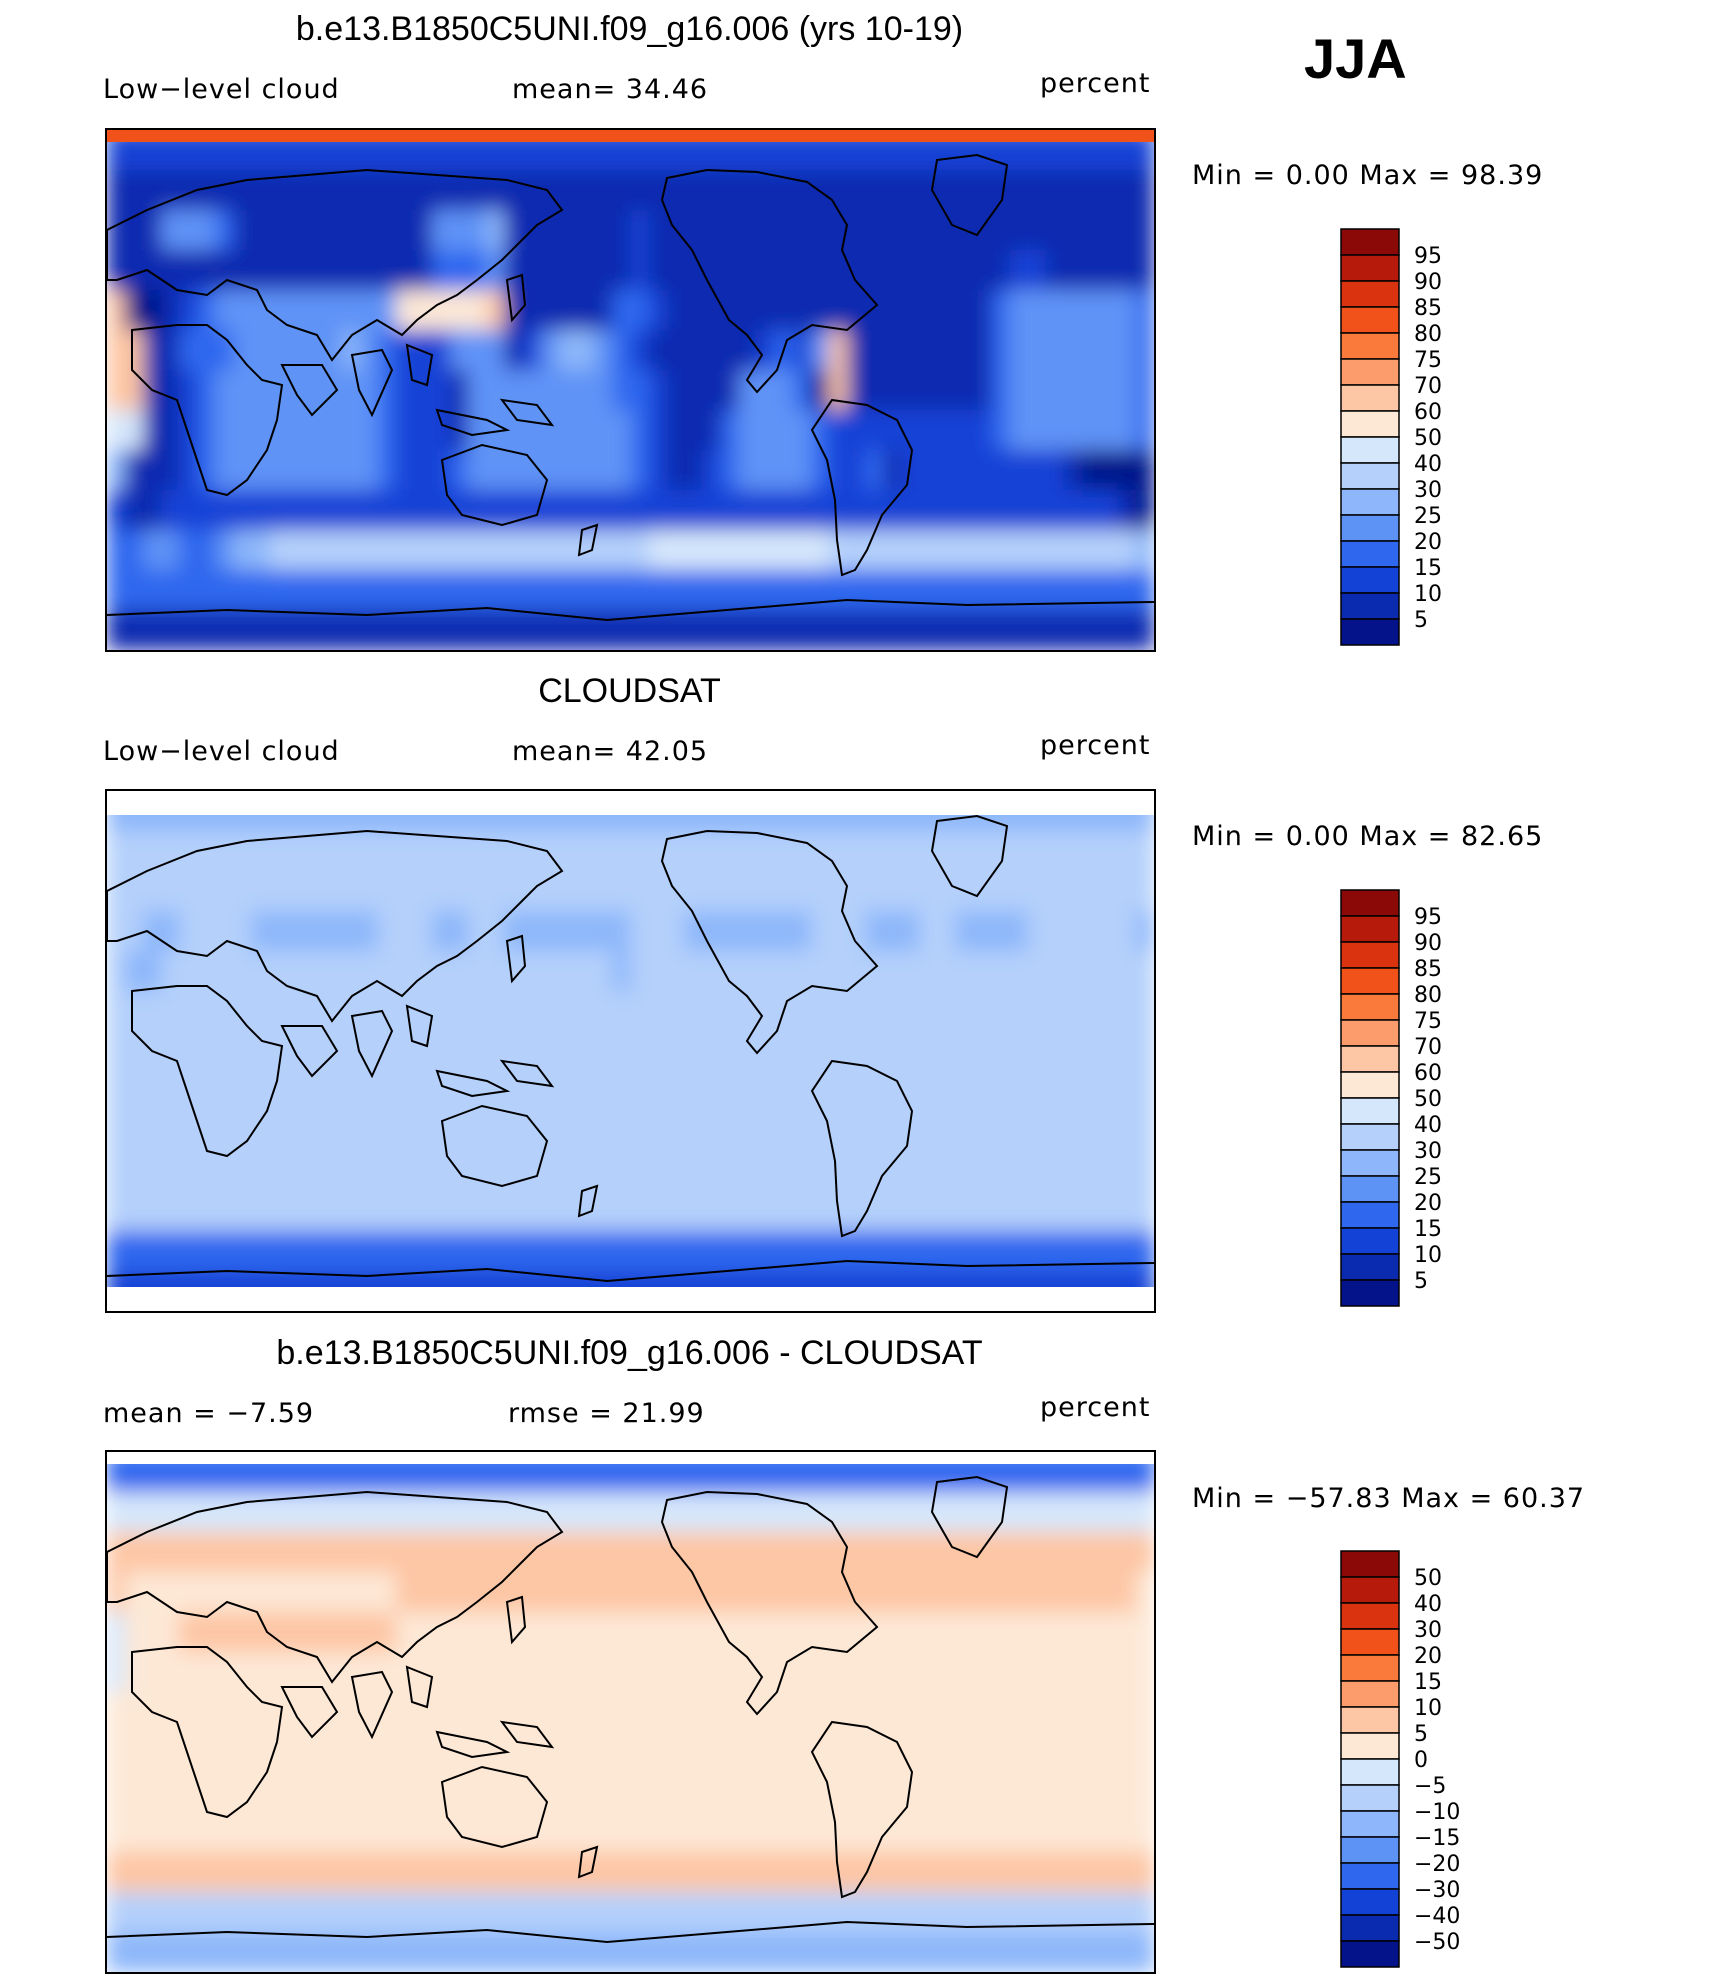 The width and height of the screenshot is (1710, 1975). Describe the element at coordinates (1437, 1812) in the screenshot. I see `colorbar-tick-label: −10` at that location.